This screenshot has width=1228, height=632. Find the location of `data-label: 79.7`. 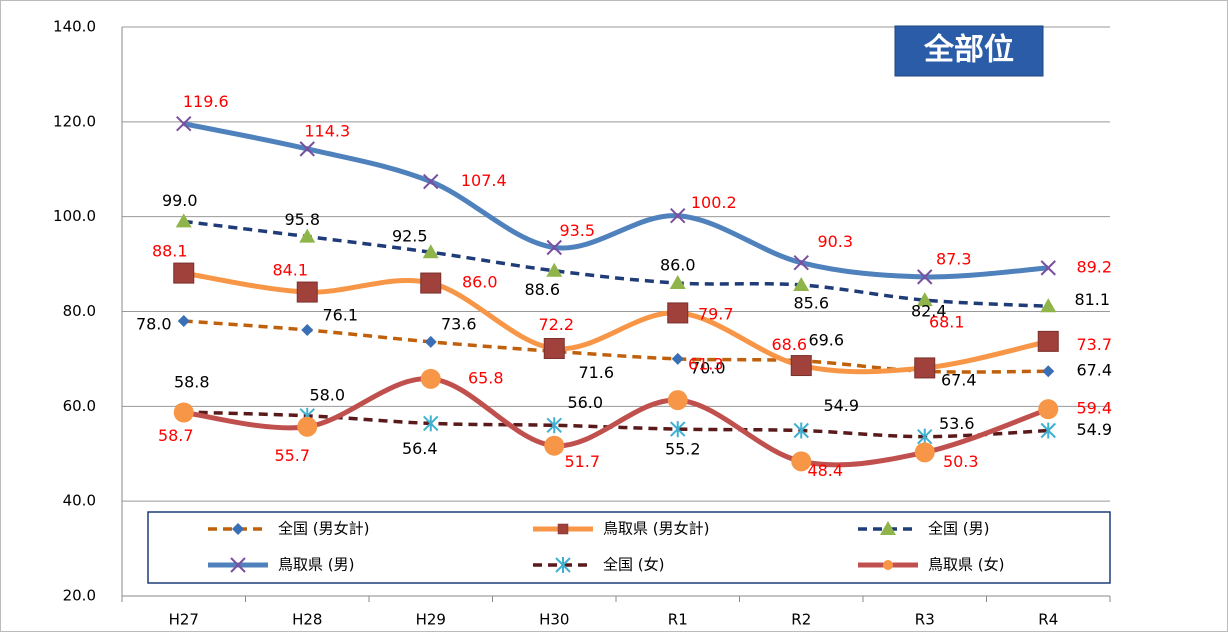

data-label: 79.7 is located at coordinates (716, 313).